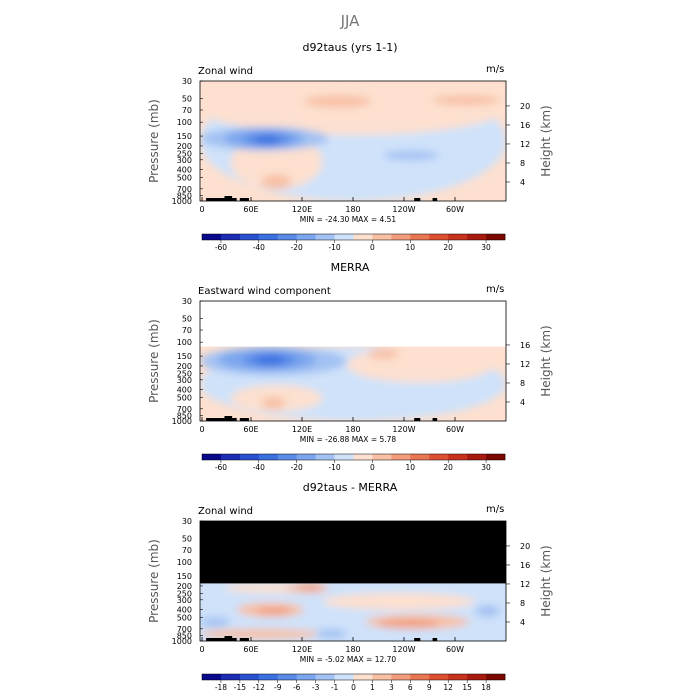 This screenshot has height=700, width=700. Describe the element at coordinates (297, 687) in the screenshot. I see `colorbar-label: -6` at that location.